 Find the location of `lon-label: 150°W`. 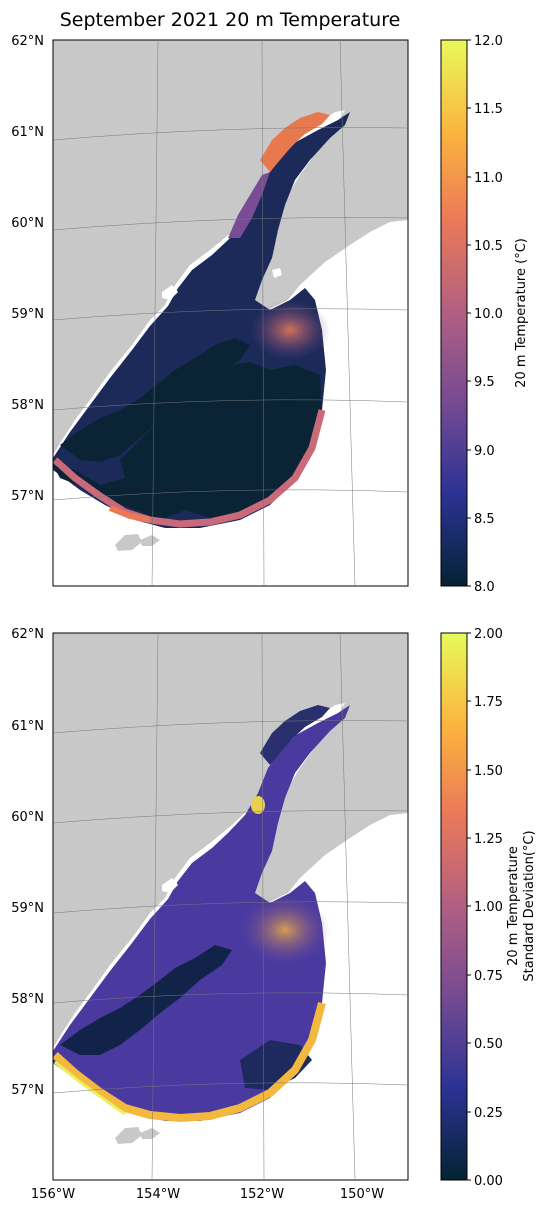

lon-label: 150°W is located at coordinates (362, 1194).